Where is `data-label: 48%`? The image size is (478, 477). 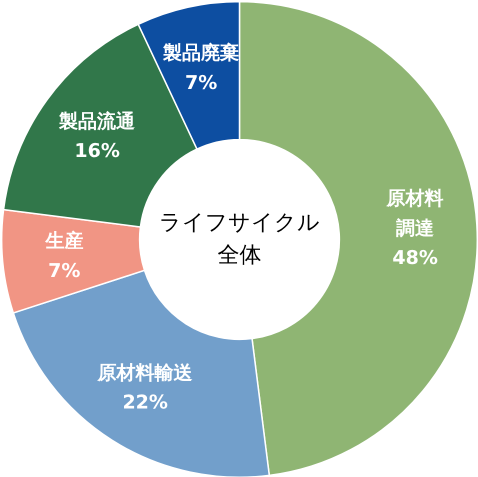 data-label: 48% is located at coordinates (415, 258).